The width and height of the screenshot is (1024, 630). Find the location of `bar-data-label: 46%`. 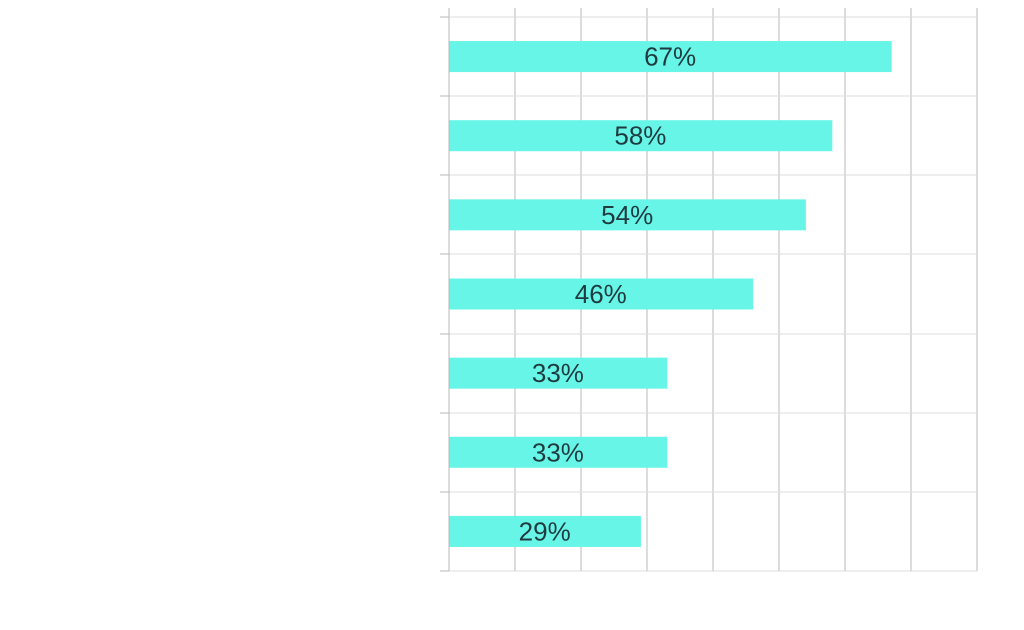

bar-data-label: 46% is located at coordinates (601, 294).